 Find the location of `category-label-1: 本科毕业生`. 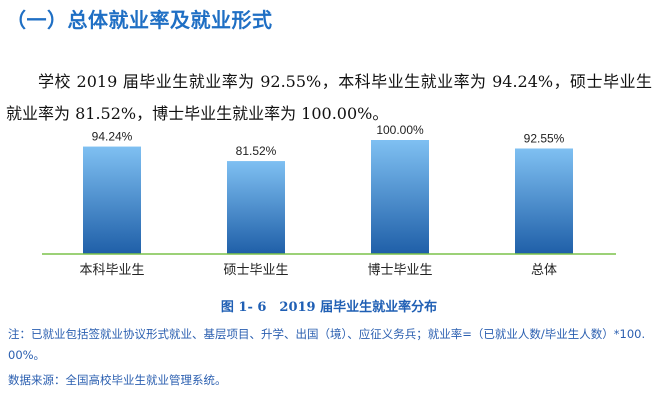

category-label-1: 本科毕业生 is located at coordinates (111, 270).